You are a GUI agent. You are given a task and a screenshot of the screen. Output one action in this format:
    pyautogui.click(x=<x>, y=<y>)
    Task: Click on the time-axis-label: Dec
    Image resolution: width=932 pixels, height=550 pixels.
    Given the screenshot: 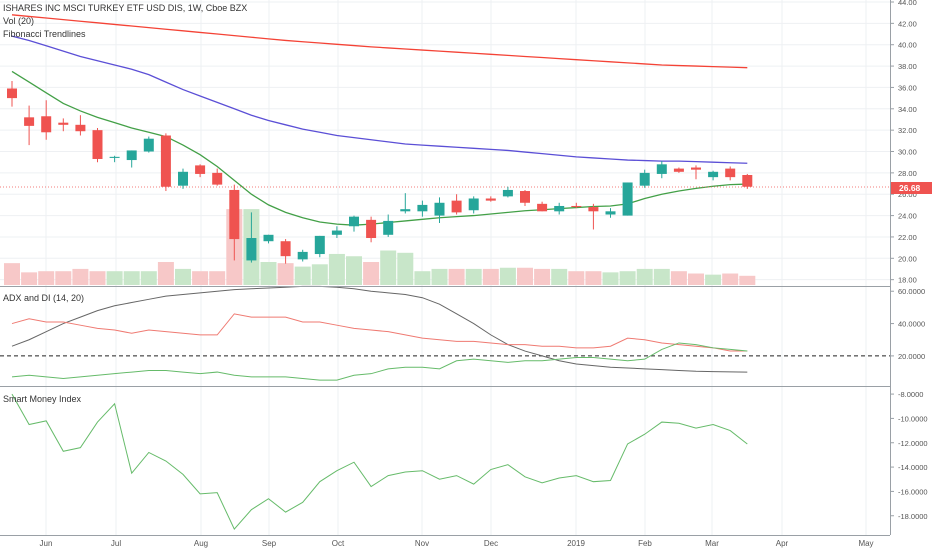 What is the action you would take?
    pyautogui.click(x=491, y=543)
    